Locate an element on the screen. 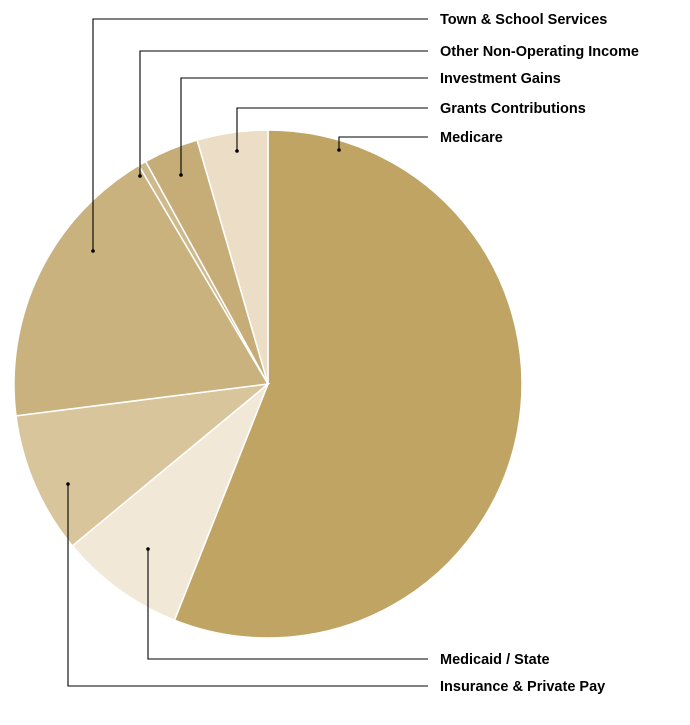 The width and height of the screenshot is (690, 725). leader-line-other-non-operating-income is located at coordinates (283, 113).